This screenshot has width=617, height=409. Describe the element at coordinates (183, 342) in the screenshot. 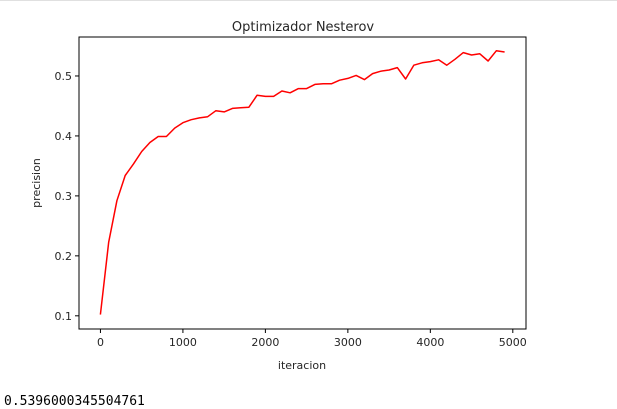

I see `x-tick-label: 1000` at that location.